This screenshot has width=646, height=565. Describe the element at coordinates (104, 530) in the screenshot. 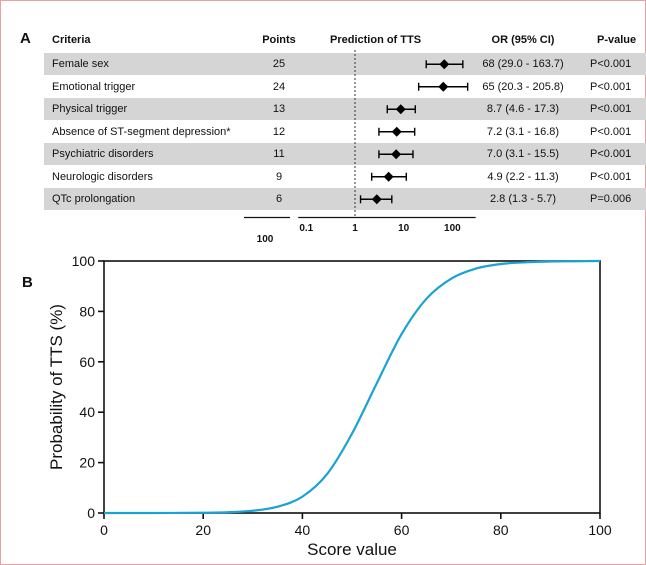

I see `x-tick-label: 0` at that location.